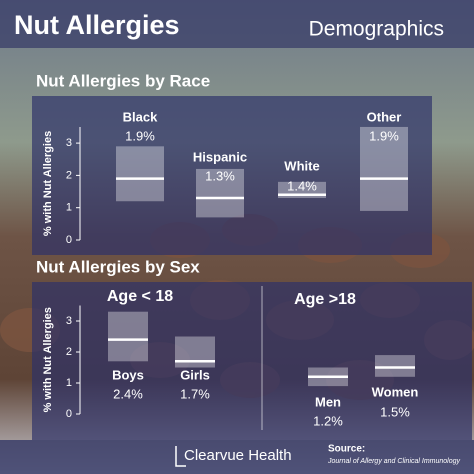 The height and width of the screenshot is (474, 474). What do you see at coordinates (376, 29) in the screenshot?
I see `page-subtitle: Demographics` at bounding box center [376, 29].